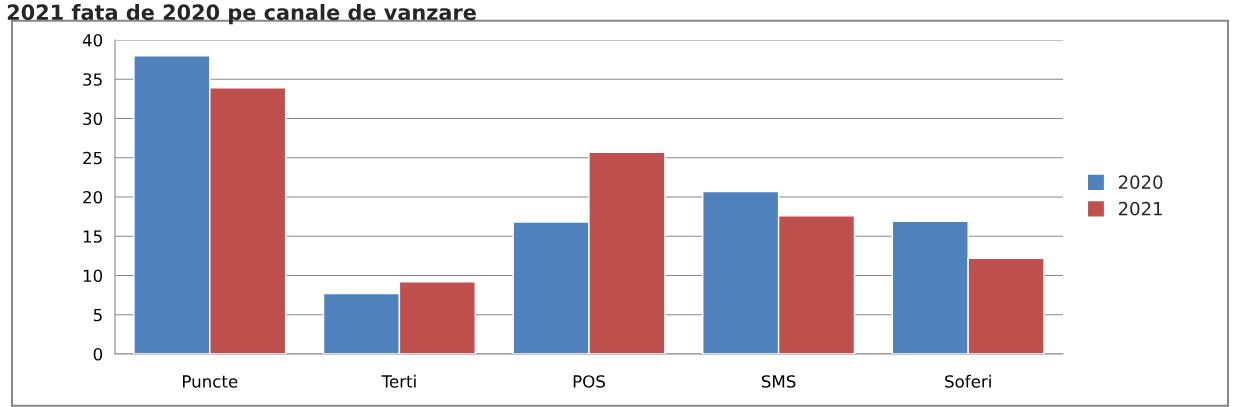  Describe the element at coordinates (92, 236) in the screenshot. I see `y-tick-label: 15` at that location.